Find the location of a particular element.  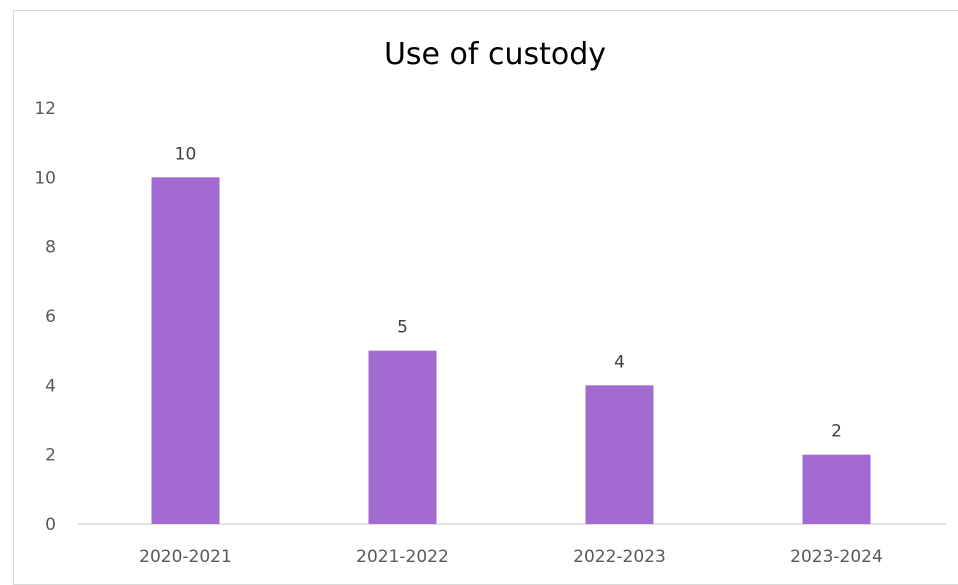

x-tick-label: 2020-2021 is located at coordinates (185, 557).